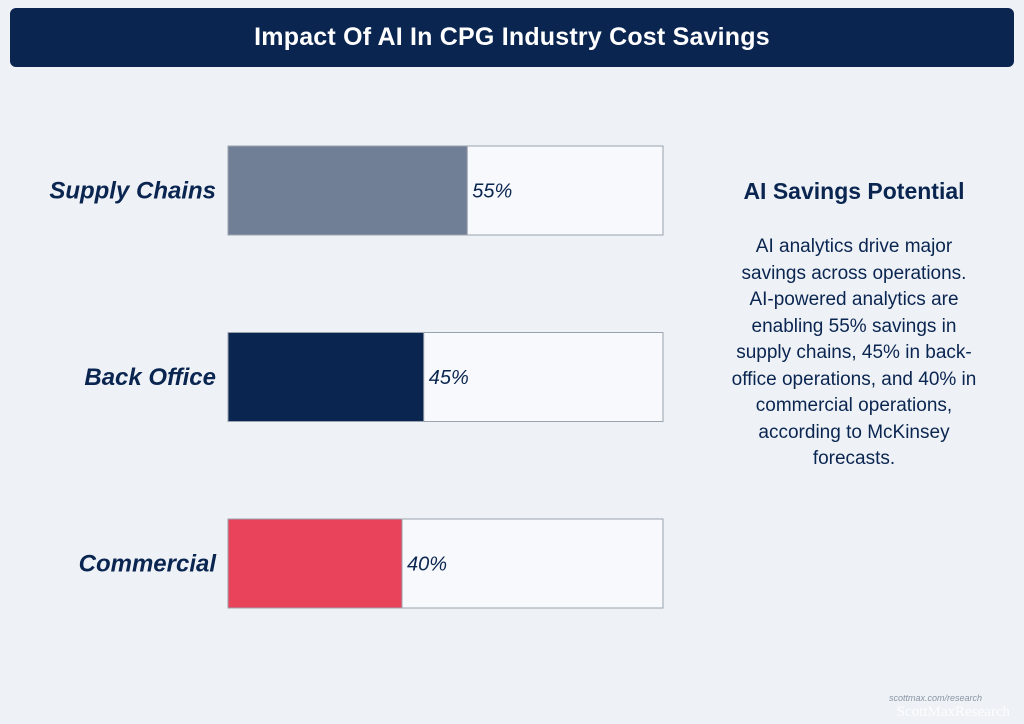  Describe the element at coordinates (953, 712) in the screenshot. I see `brand-watermark: ScottMaxResearch` at that location.